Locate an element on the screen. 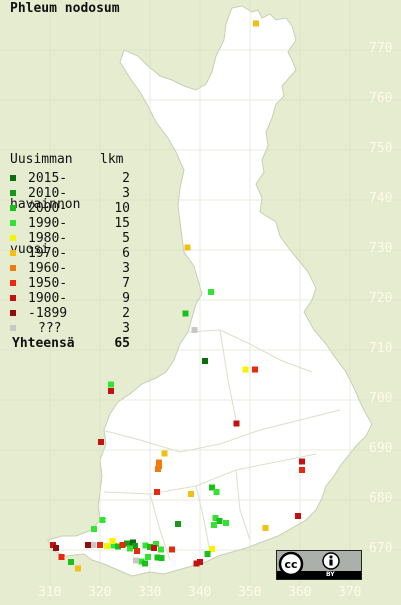  cc-by-icon: cc is located at coordinates (319, 565).